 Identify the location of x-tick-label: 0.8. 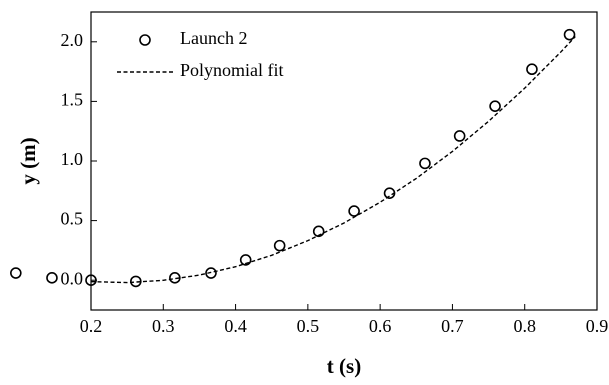
(524, 326).